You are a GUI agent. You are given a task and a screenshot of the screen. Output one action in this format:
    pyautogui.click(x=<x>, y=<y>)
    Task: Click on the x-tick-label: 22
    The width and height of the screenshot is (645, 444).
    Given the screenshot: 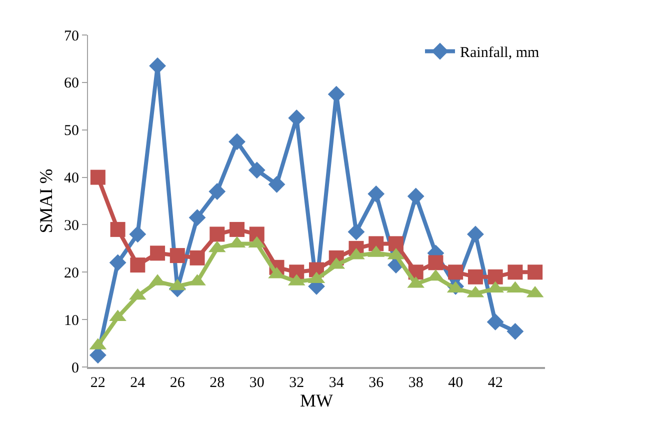 What is the action you would take?
    pyautogui.click(x=98, y=382)
    